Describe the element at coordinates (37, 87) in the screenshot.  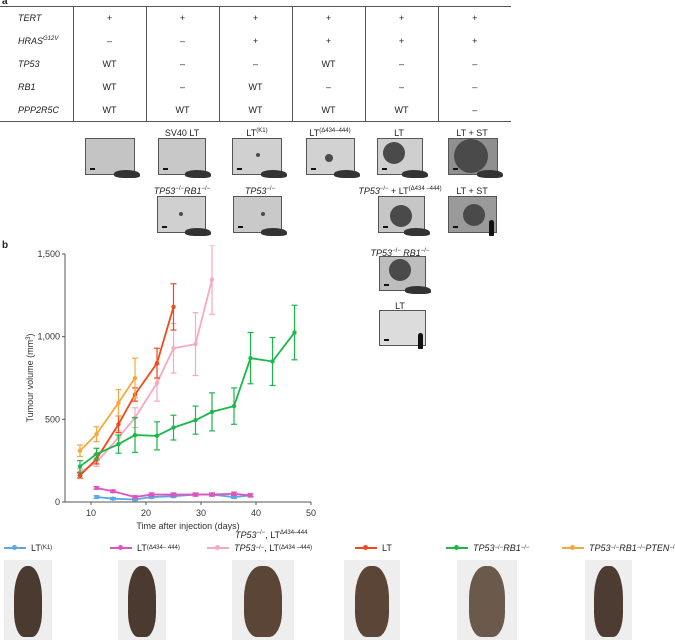
I see `gene-label: RB1` at that location.